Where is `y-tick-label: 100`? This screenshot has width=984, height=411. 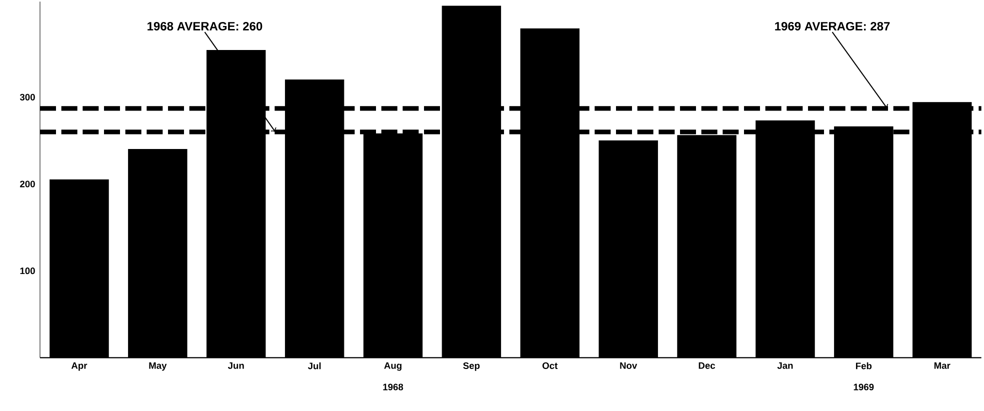 y-tick-label: 100 is located at coordinates (27, 271).